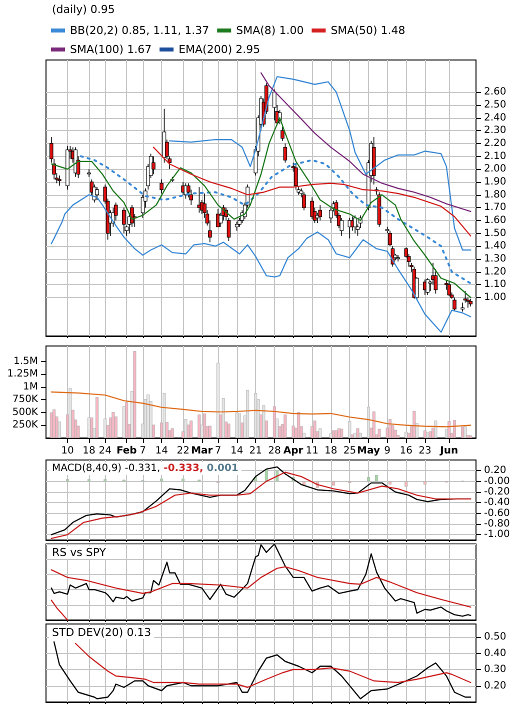  What do you see at coordinates (368, 30) in the screenshot?
I see `legend-label: SMA(50) 1.48` at bounding box center [368, 30].